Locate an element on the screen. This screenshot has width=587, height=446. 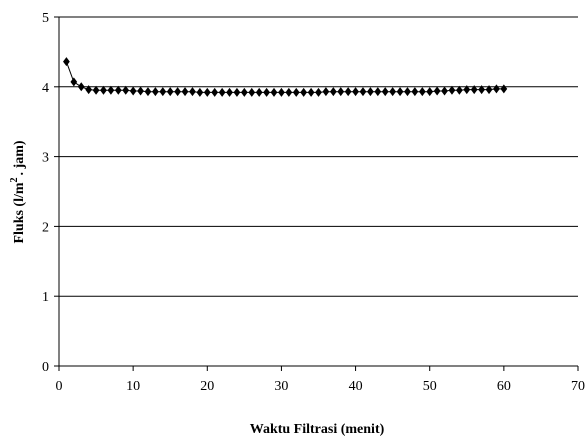
x-tick-label-70: 70 is located at coordinates (578, 386).